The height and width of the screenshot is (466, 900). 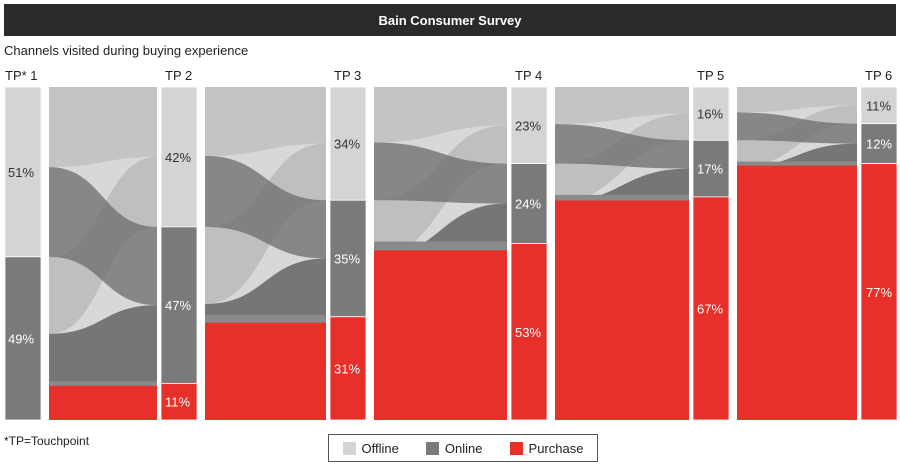 I want to click on flow-band-3-offline-to-online, so click(x=440, y=173).